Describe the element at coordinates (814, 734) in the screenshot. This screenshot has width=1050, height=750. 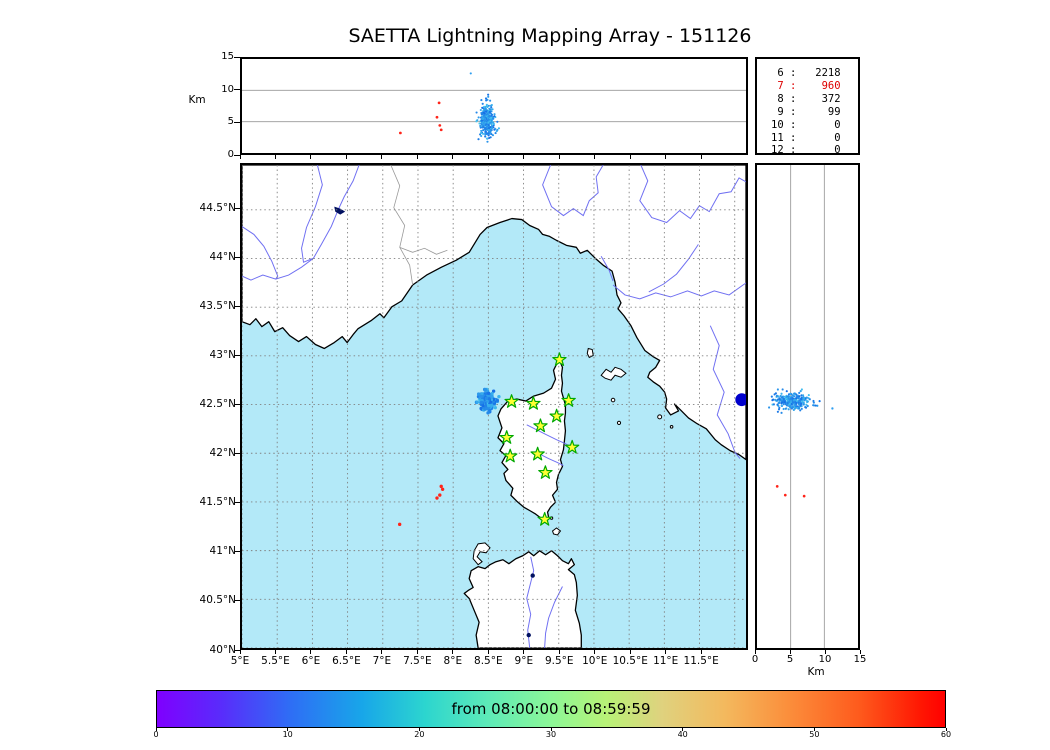
I see `colorbar-tick-label: 50` at that location.